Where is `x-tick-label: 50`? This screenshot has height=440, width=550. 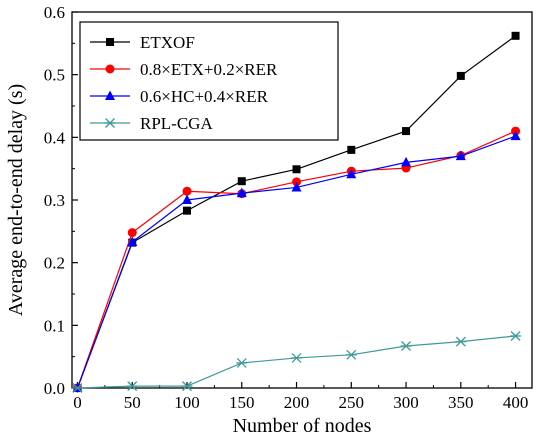 x-tick-label: 50 is located at coordinates (132, 402).